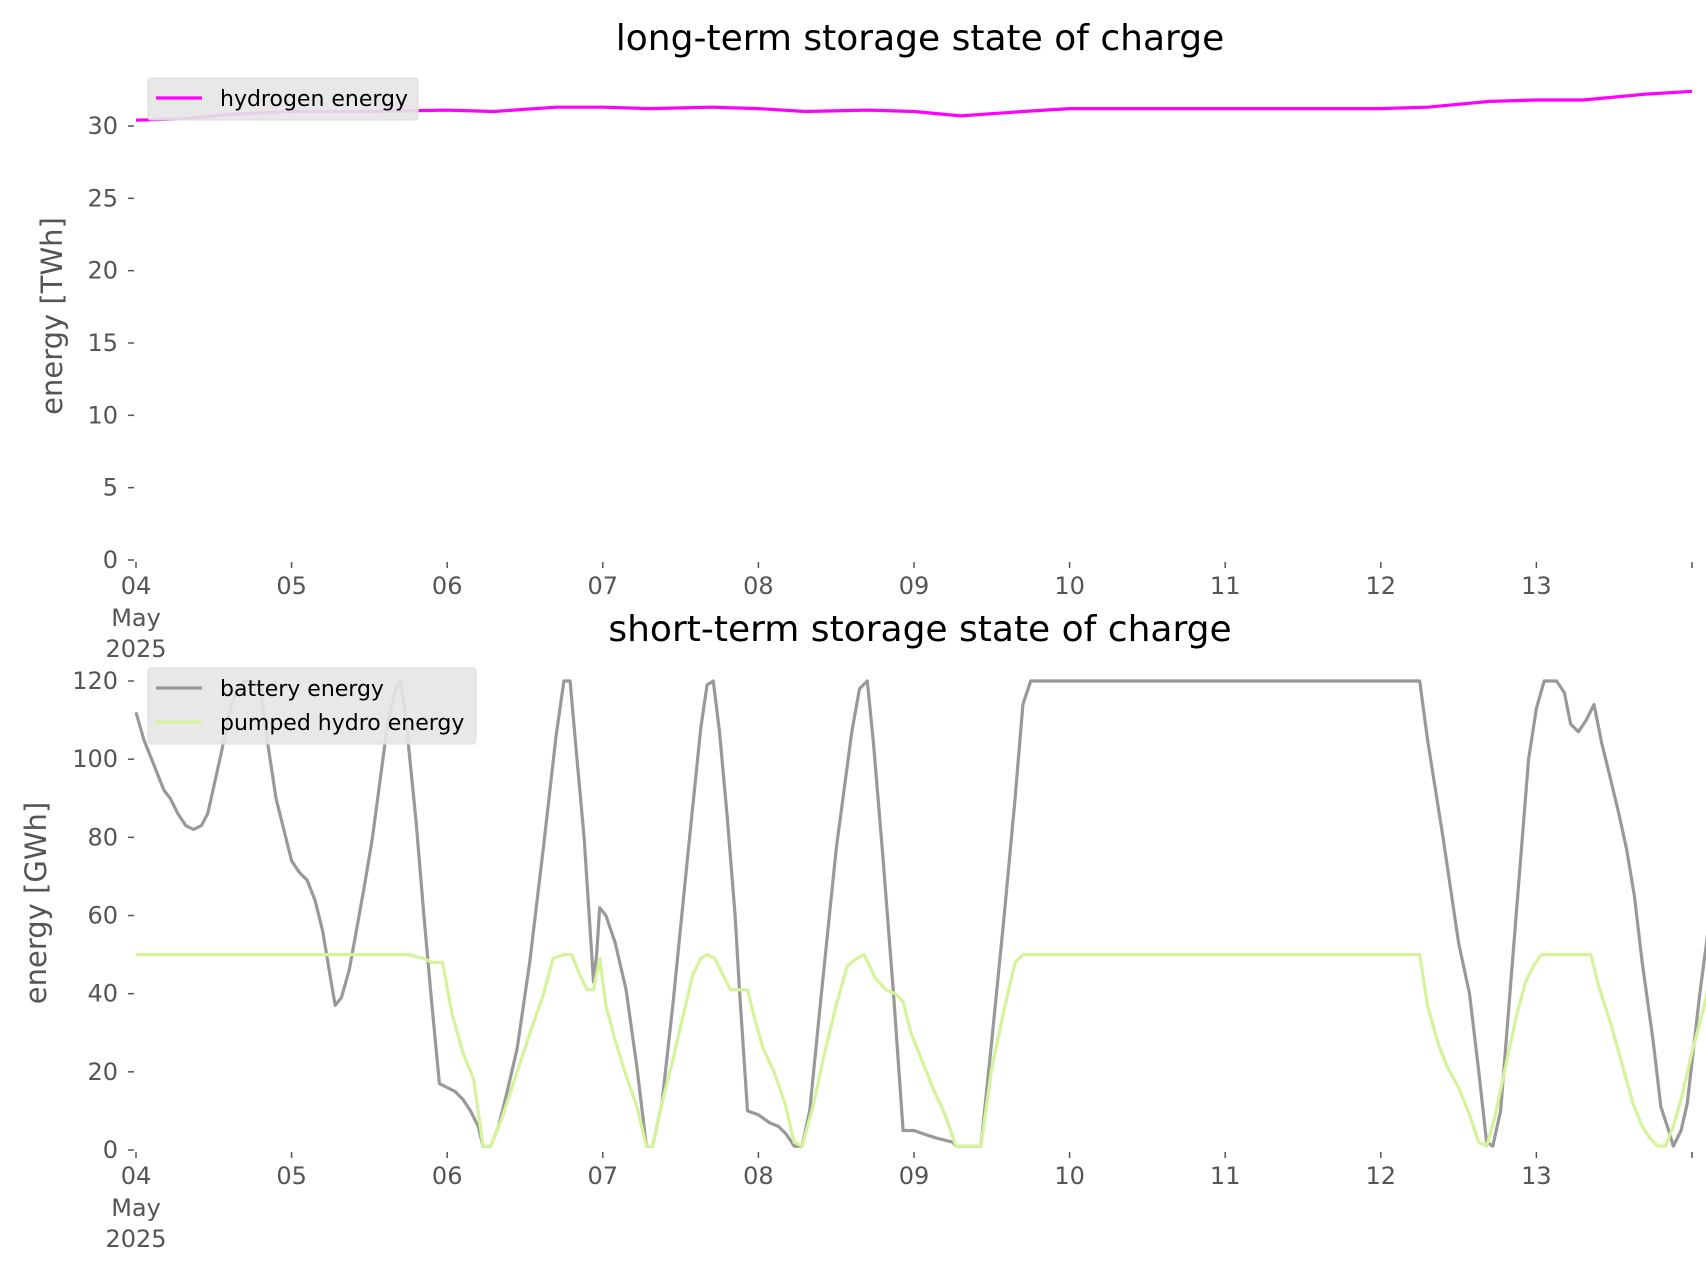  What do you see at coordinates (921, 1050) in the screenshot?
I see `series-line` at bounding box center [921, 1050].